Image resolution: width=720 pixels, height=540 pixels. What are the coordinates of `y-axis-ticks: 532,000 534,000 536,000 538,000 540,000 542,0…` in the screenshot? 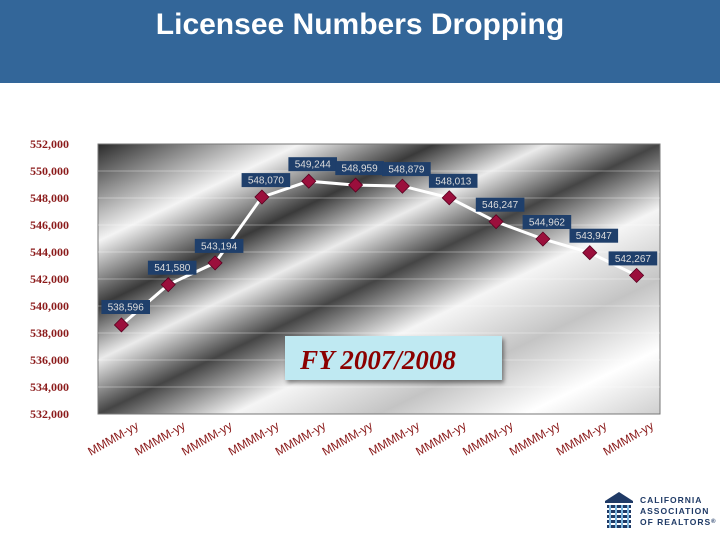 It's located at (49, 279).